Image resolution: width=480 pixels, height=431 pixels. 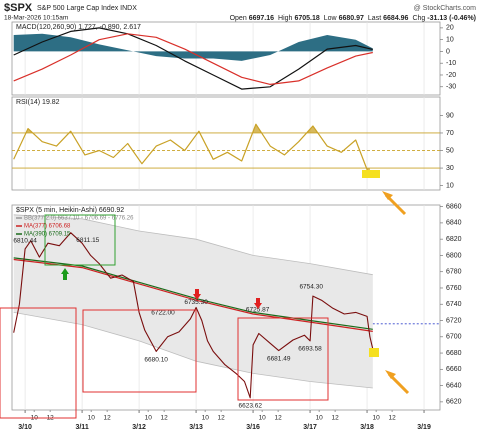 I want to click on price-annotation: 6754.30, so click(x=311, y=286).